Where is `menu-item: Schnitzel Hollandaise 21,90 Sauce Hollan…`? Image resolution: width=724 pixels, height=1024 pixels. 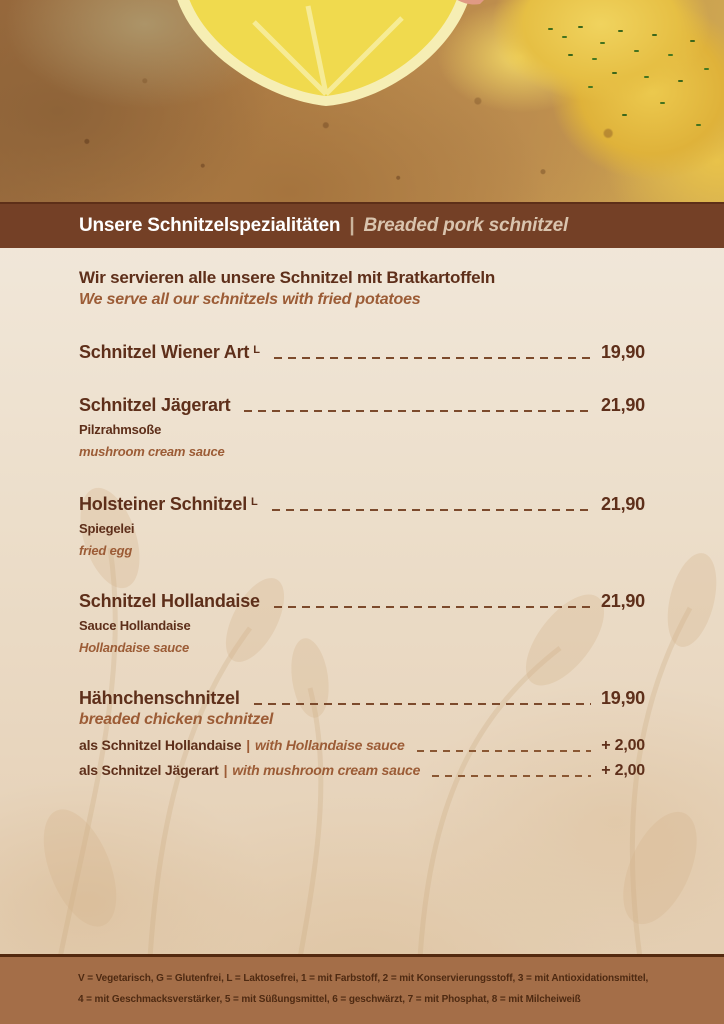 menu-item: Schnitzel Hollandaise 21,90 Sauce Hollan… is located at coordinates (362, 623).